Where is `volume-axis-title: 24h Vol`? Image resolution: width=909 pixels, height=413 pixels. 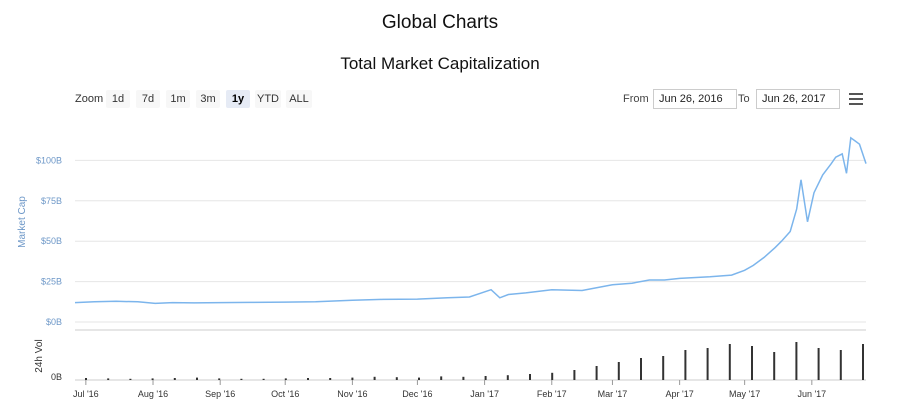 volume-axis-title: 24h Vol is located at coordinates (39, 355).